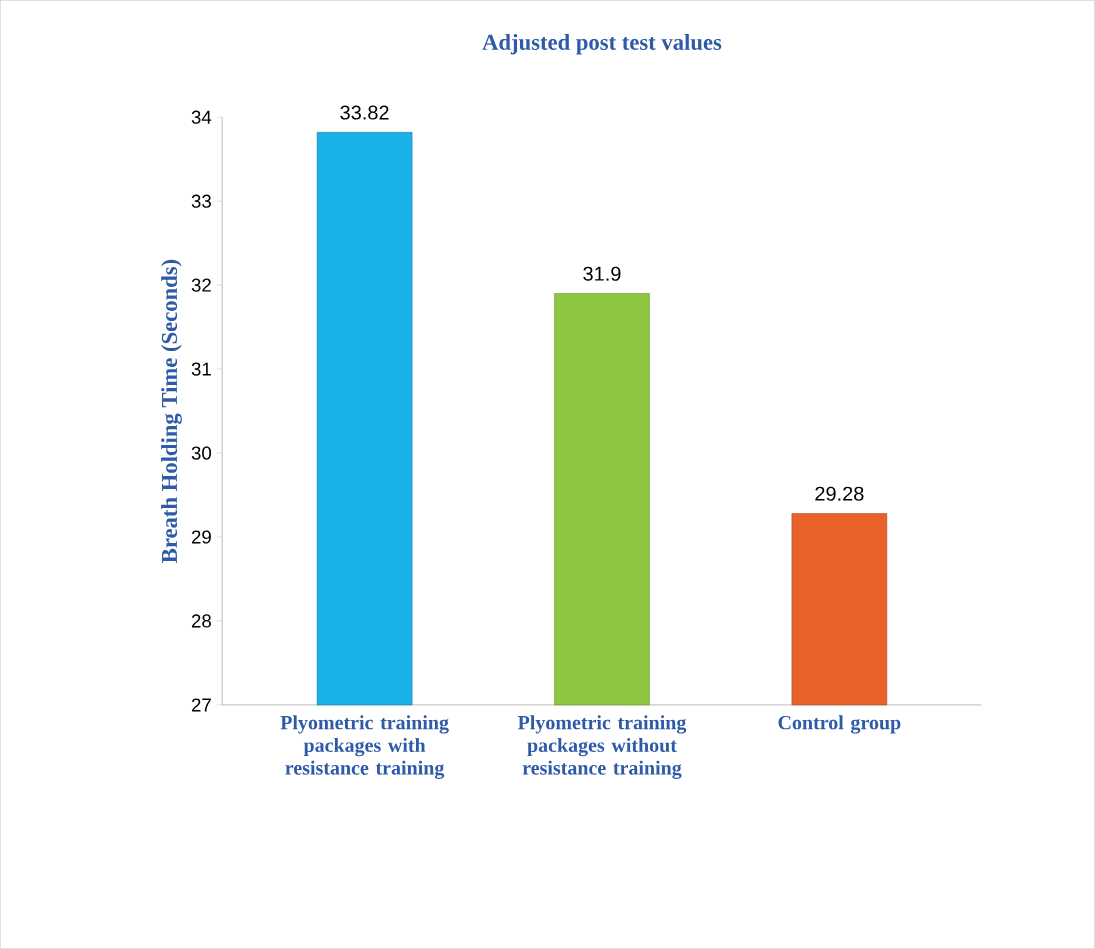  Describe the element at coordinates (364, 112) in the screenshot. I see `data-label: 33.82` at that location.